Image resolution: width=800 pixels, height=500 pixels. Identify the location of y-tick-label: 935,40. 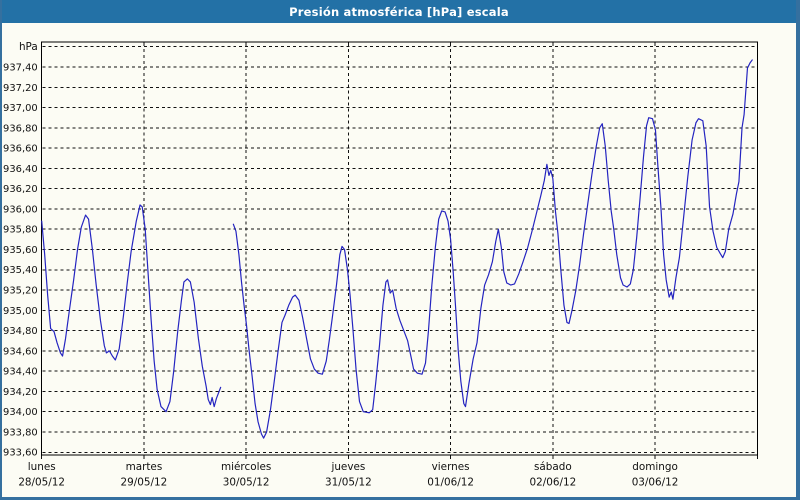
(20, 270).